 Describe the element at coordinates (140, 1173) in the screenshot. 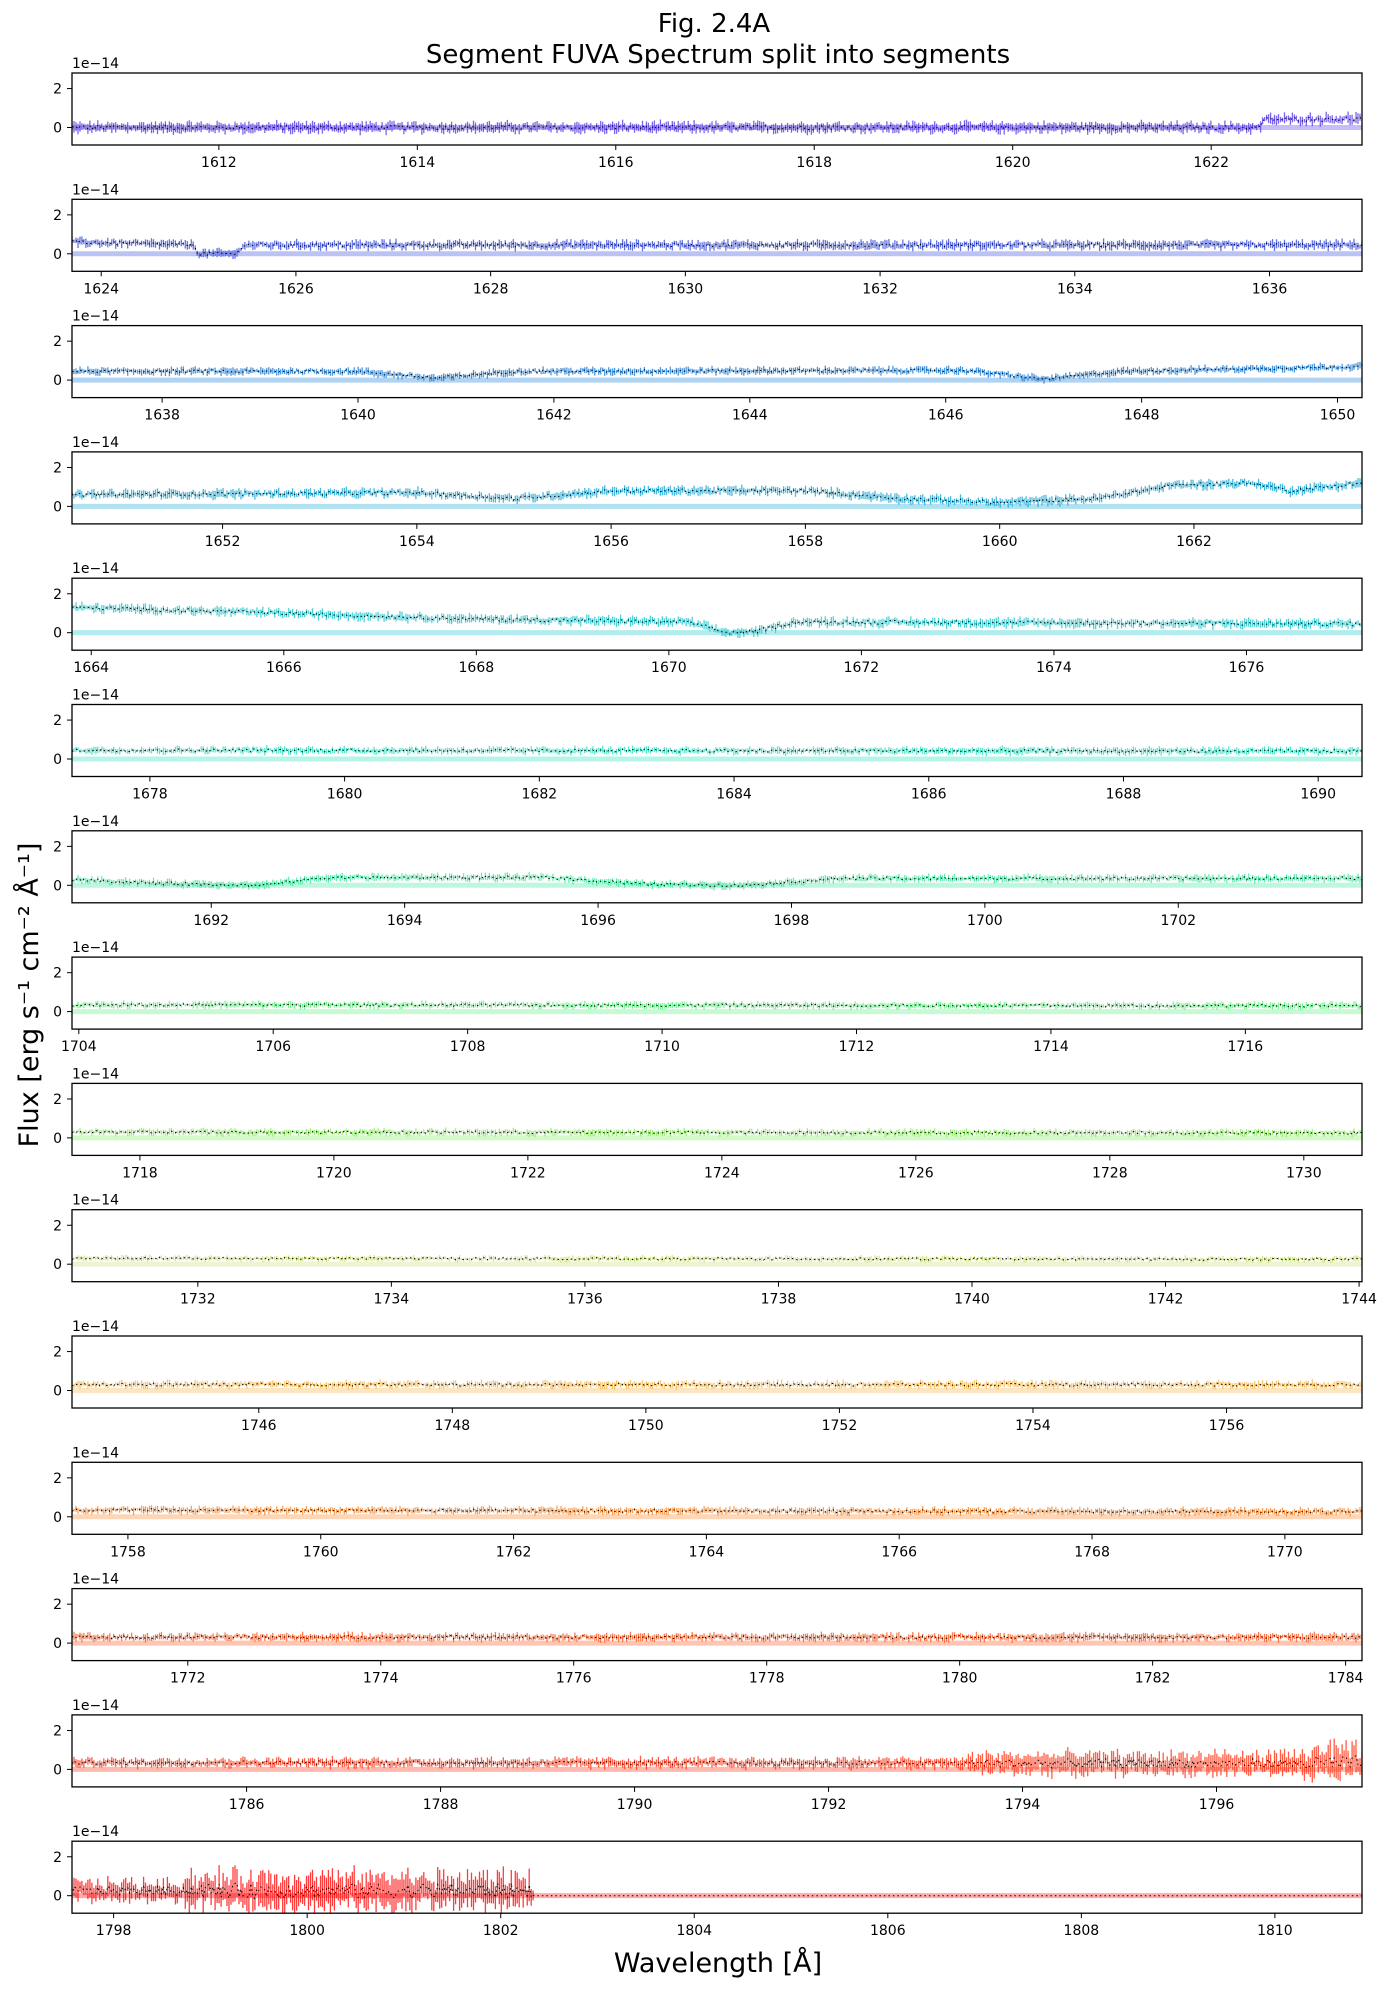

I see `x-tick-label: 1718` at that location.